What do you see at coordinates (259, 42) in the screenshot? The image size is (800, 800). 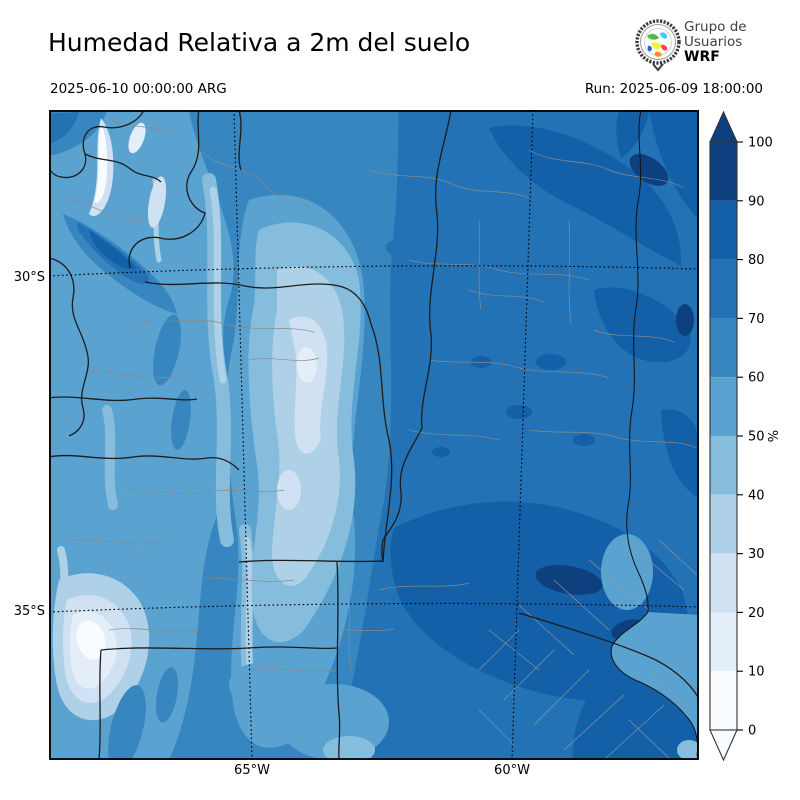 I see `page-title: Humedad Relativa a 2m del suelo` at bounding box center [259, 42].